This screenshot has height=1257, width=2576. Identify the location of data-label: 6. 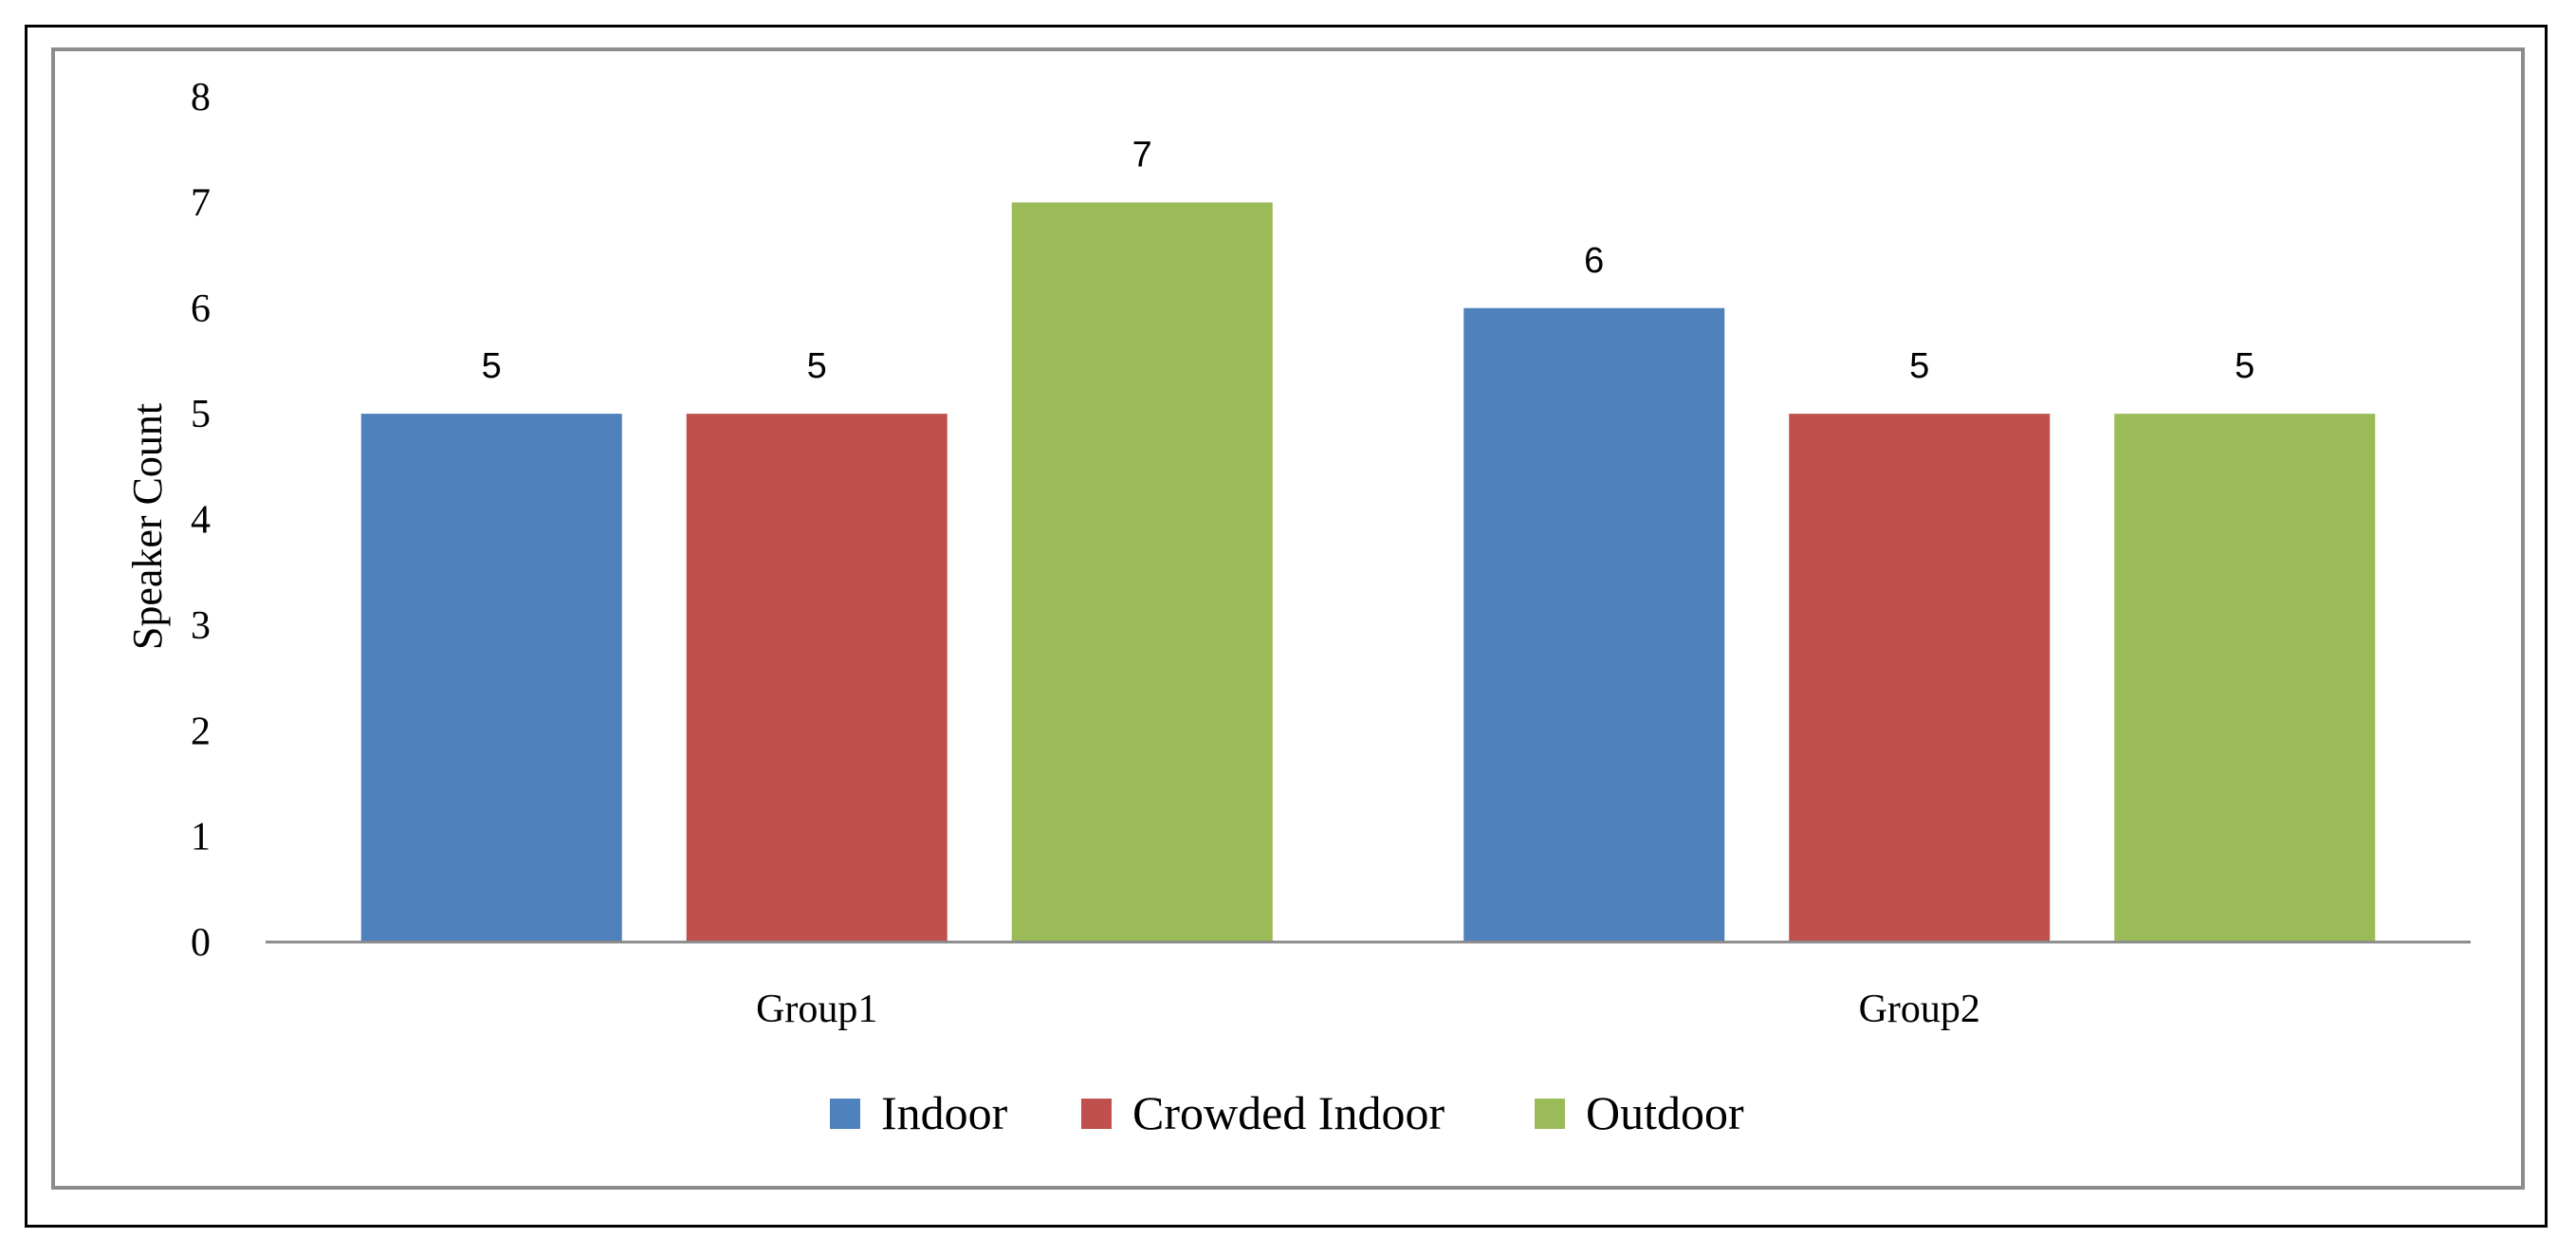
(1594, 261).